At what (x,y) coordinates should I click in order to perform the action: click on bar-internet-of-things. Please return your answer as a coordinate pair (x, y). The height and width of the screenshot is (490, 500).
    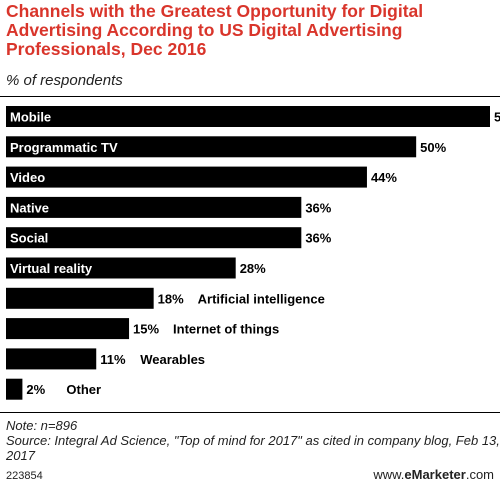
    Looking at the image, I should click on (68, 329).